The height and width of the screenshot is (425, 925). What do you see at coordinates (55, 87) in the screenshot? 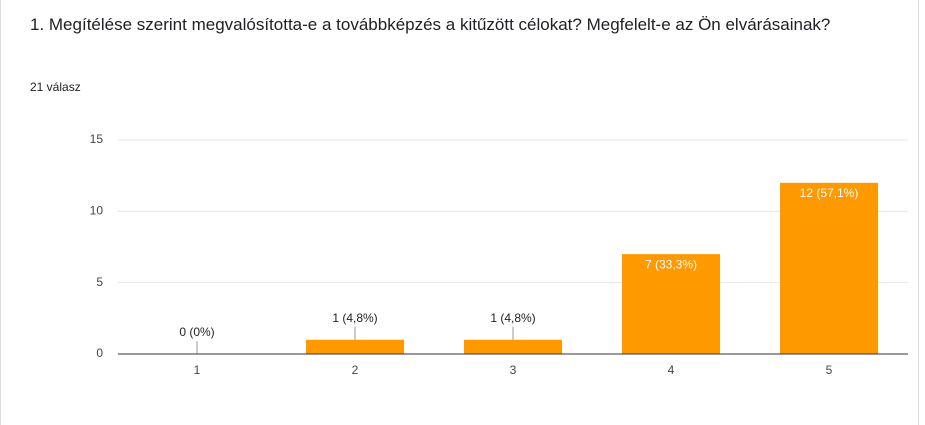
I see `response-count: 21 válasz` at bounding box center [55, 87].